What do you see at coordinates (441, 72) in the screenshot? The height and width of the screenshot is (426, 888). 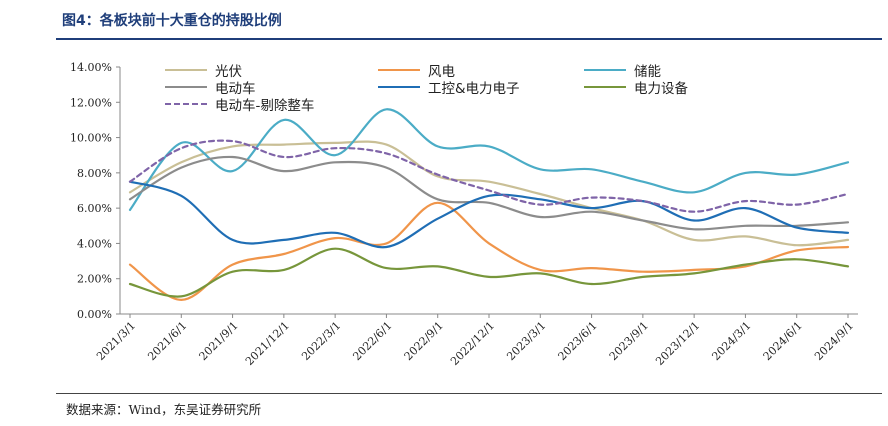 I see `legend-label: 风电` at bounding box center [441, 72].